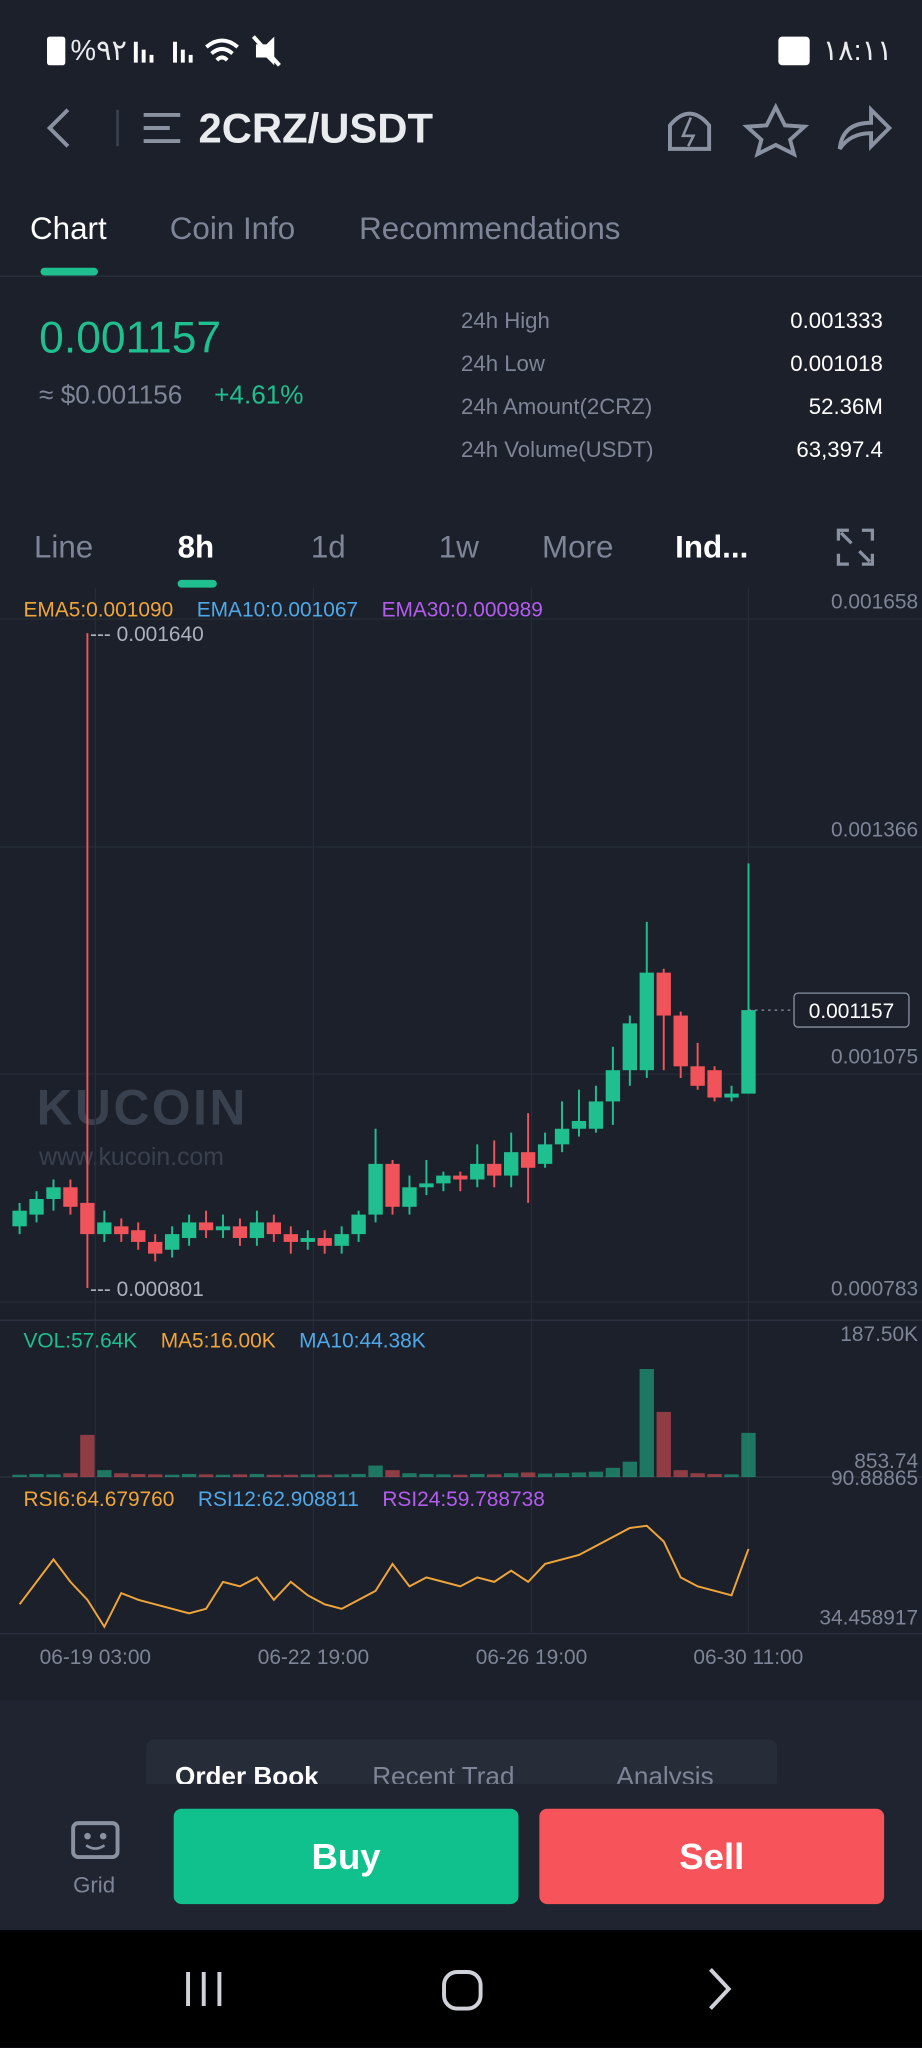 The image size is (922, 2048). Describe the element at coordinates (874, 1478) in the screenshot. I see `y-tick-label: 90.88865` at that location.